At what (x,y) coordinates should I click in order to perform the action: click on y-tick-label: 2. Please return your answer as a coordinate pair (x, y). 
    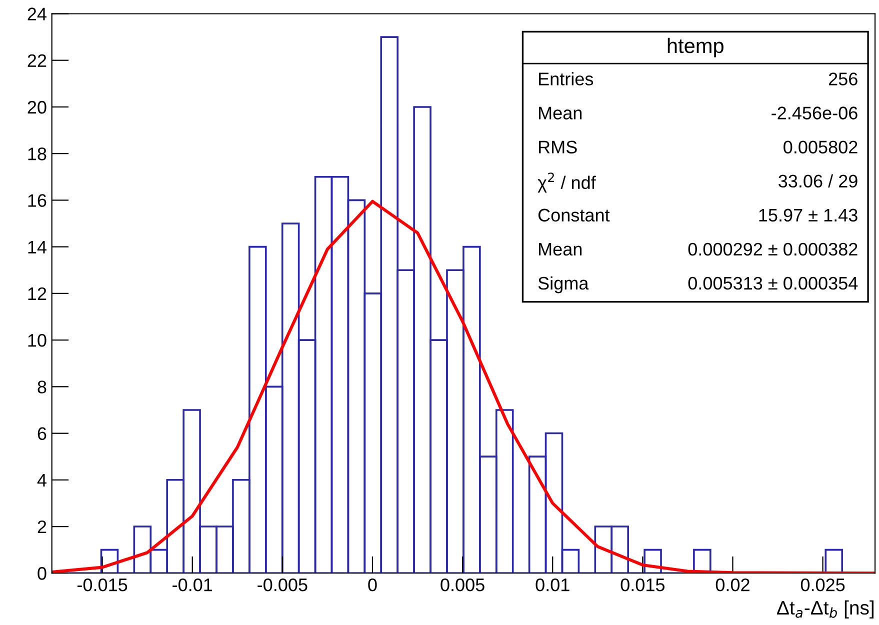
    Looking at the image, I should click on (42, 527).